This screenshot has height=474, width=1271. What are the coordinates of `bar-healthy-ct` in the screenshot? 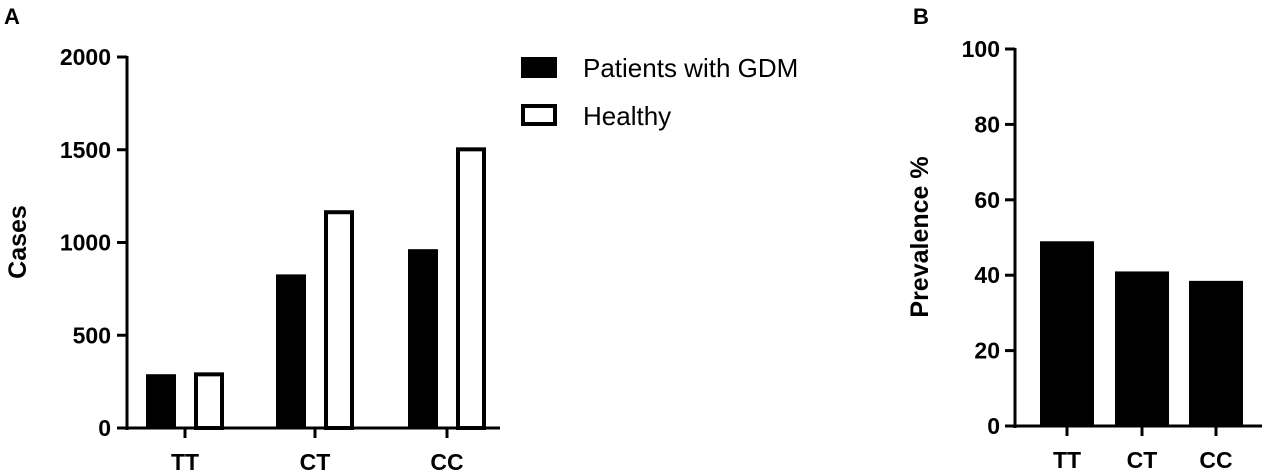 It's located at (339, 320).